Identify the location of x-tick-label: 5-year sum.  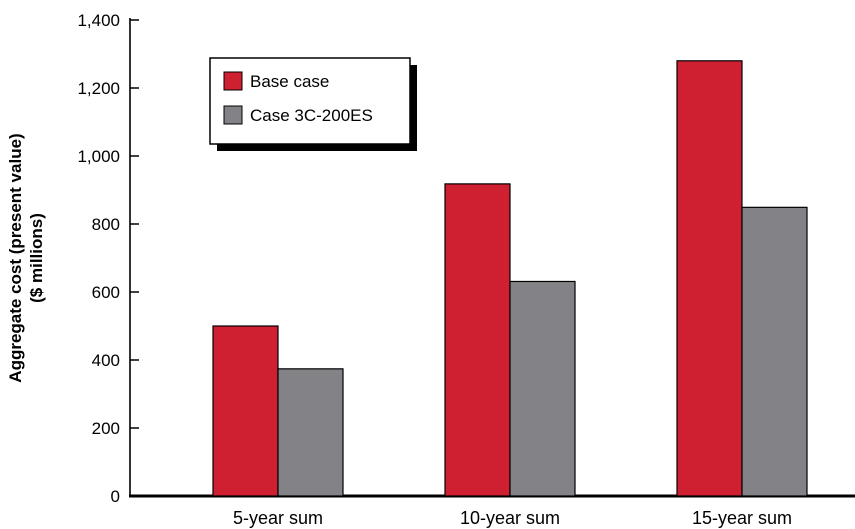
(278, 518).